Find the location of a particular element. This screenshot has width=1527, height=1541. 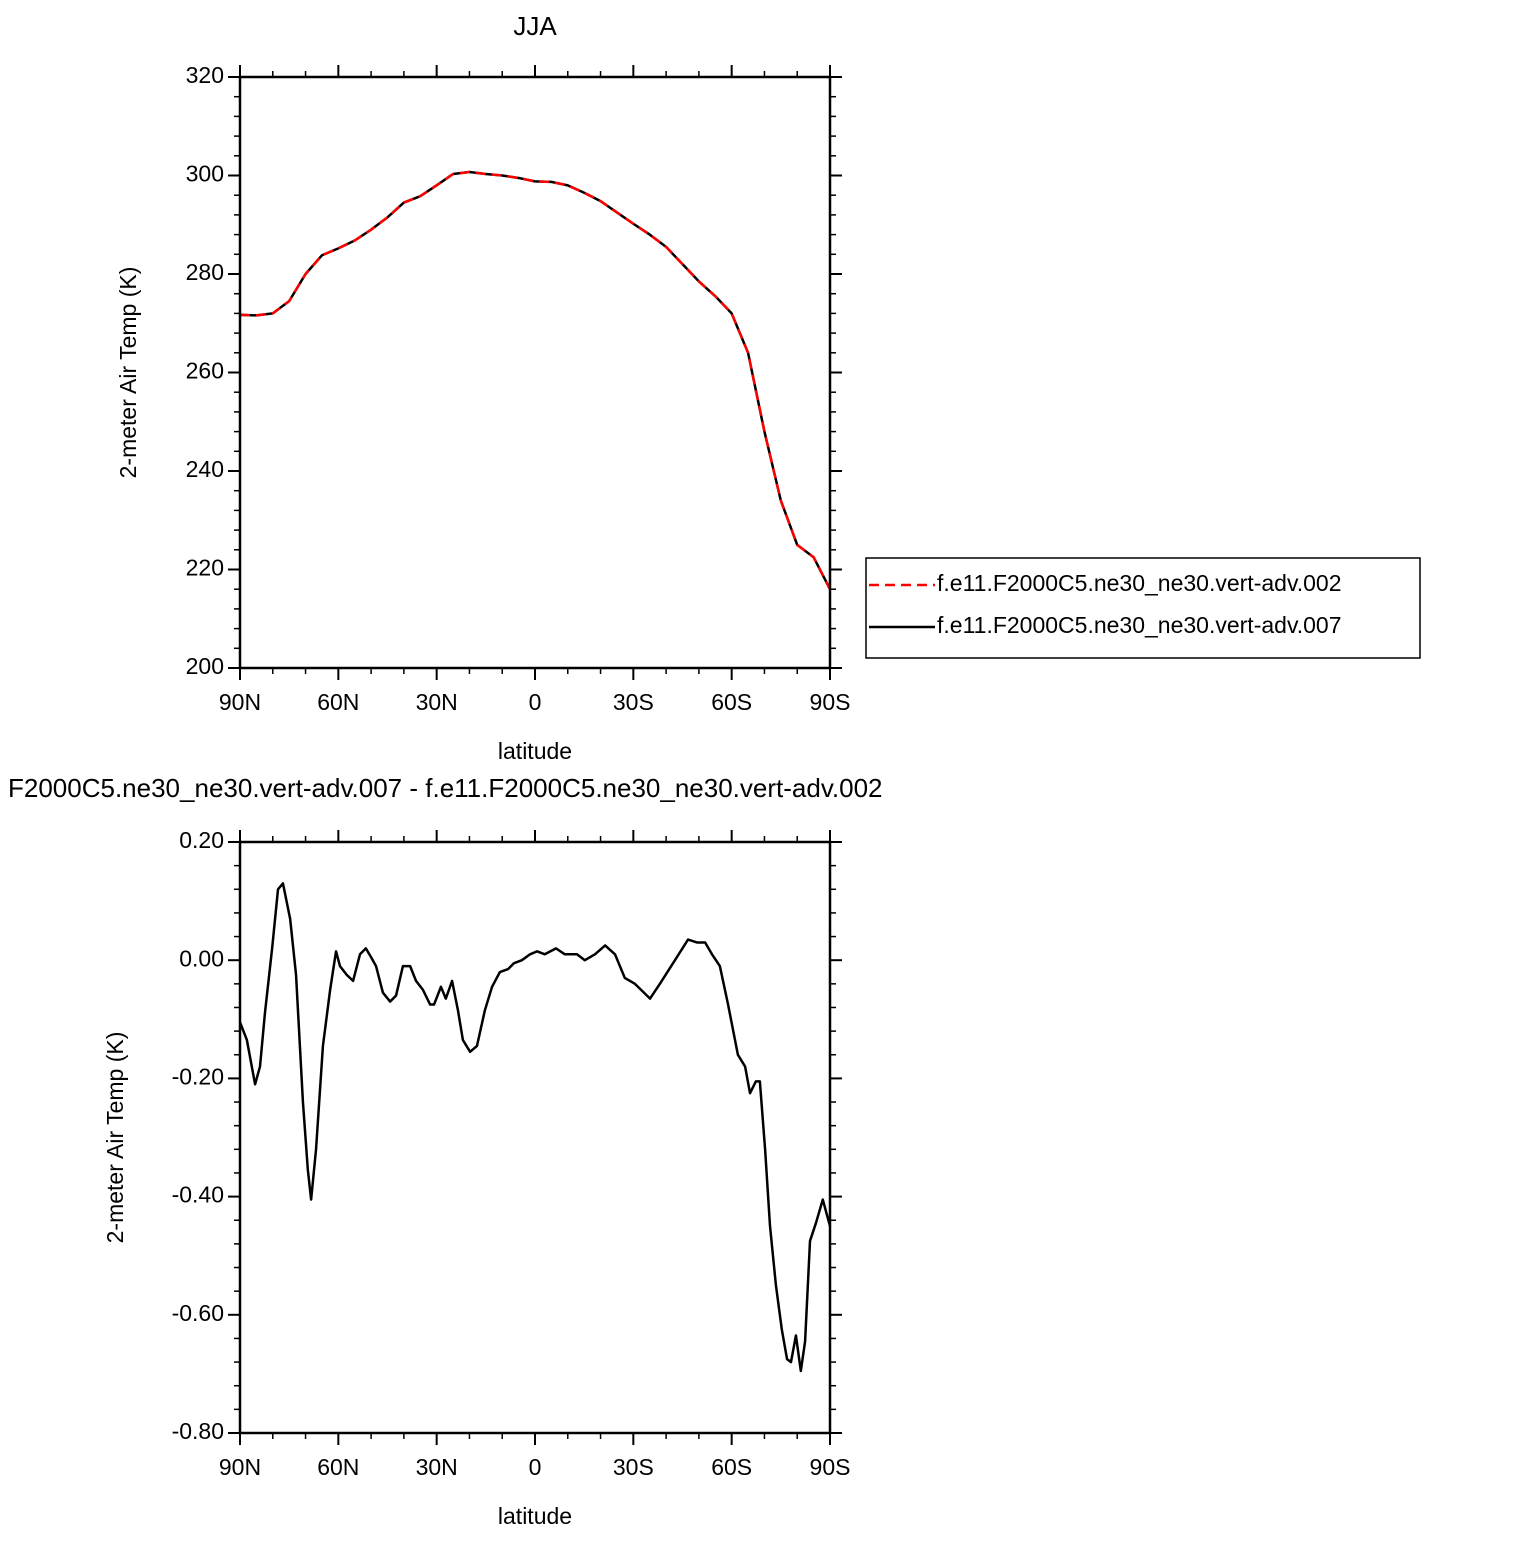

y-tick-label: 0.00 is located at coordinates (201, 958).